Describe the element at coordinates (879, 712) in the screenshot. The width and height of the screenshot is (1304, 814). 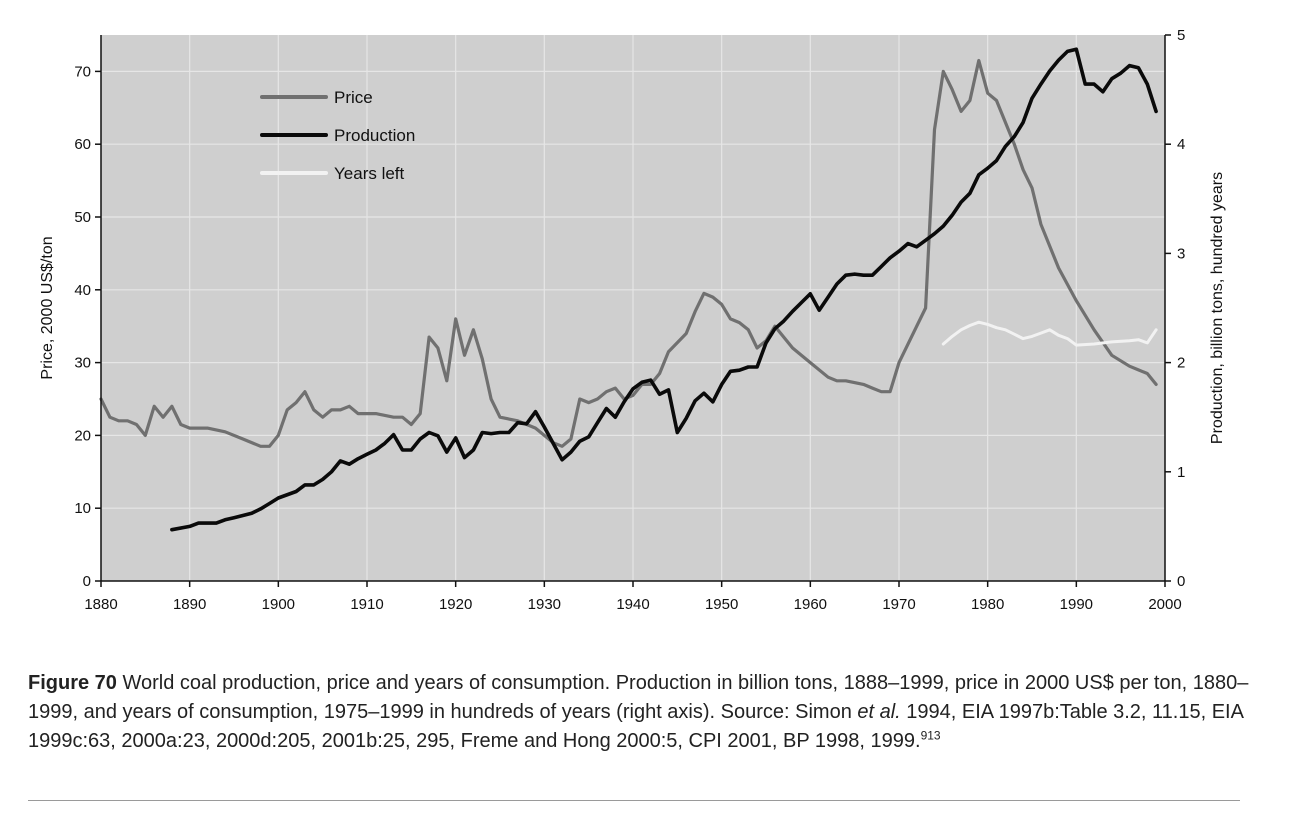
I see `caption-italic: et al.` at that location.